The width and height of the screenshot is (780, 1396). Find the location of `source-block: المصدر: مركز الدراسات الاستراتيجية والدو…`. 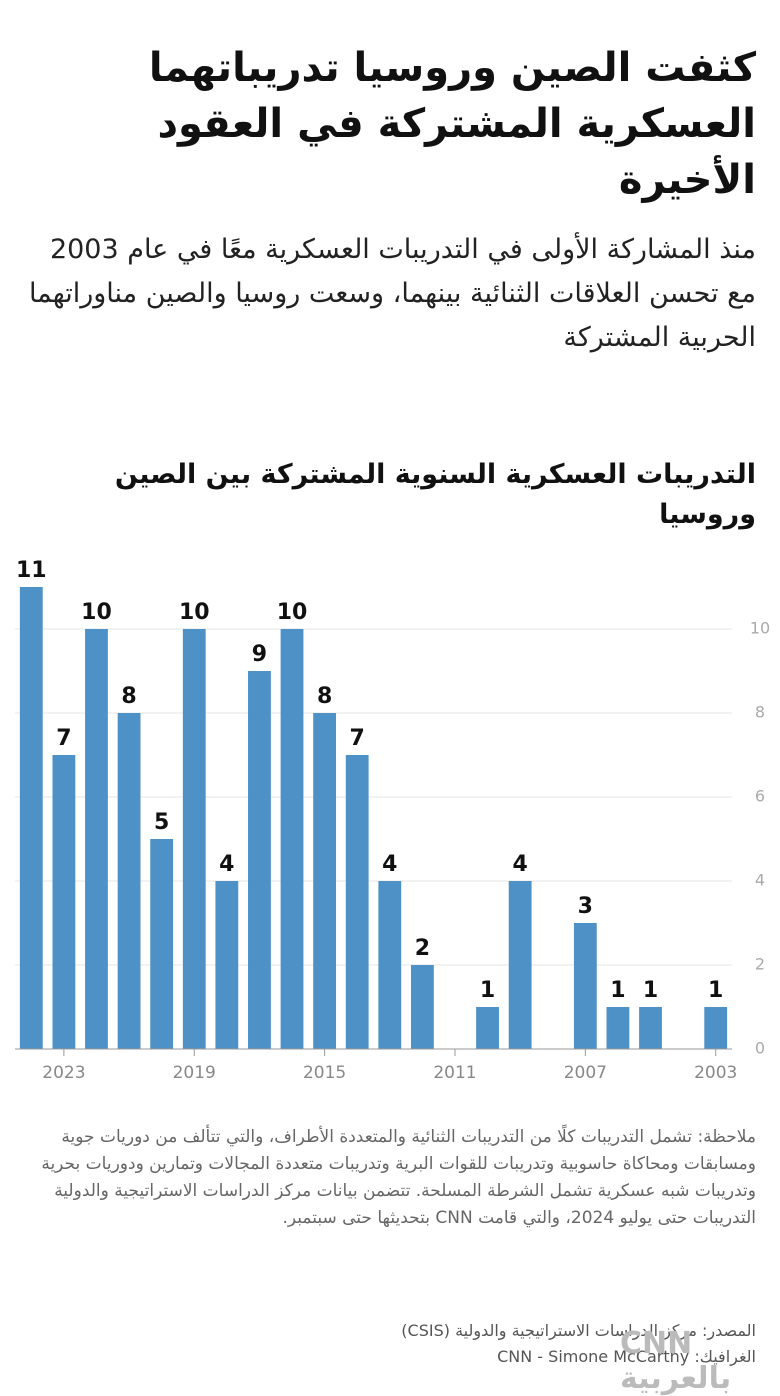

source-block: المصدر: مركز الدراسات الاستراتيجية والدو… is located at coordinates (463, 1344).